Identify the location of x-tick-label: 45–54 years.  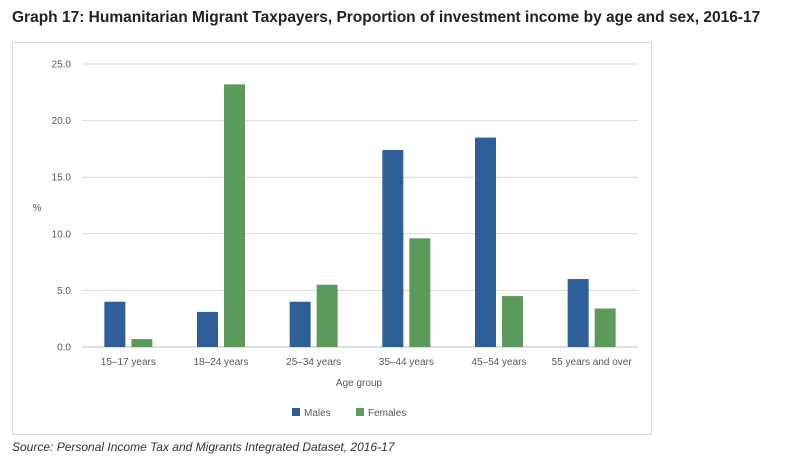
(498, 362).